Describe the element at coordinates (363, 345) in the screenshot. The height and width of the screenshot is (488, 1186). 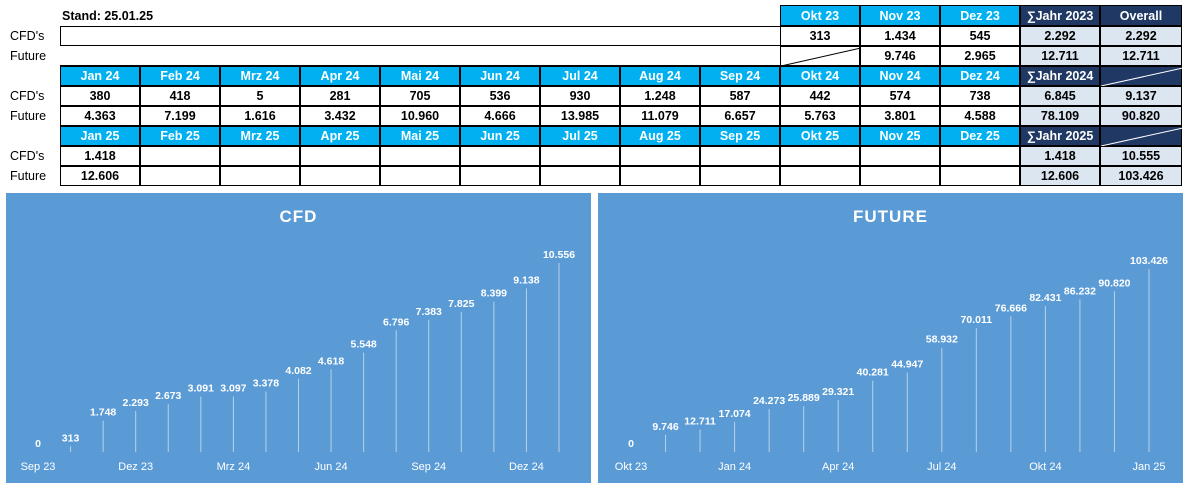
I see `data-label: 5.548` at that location.